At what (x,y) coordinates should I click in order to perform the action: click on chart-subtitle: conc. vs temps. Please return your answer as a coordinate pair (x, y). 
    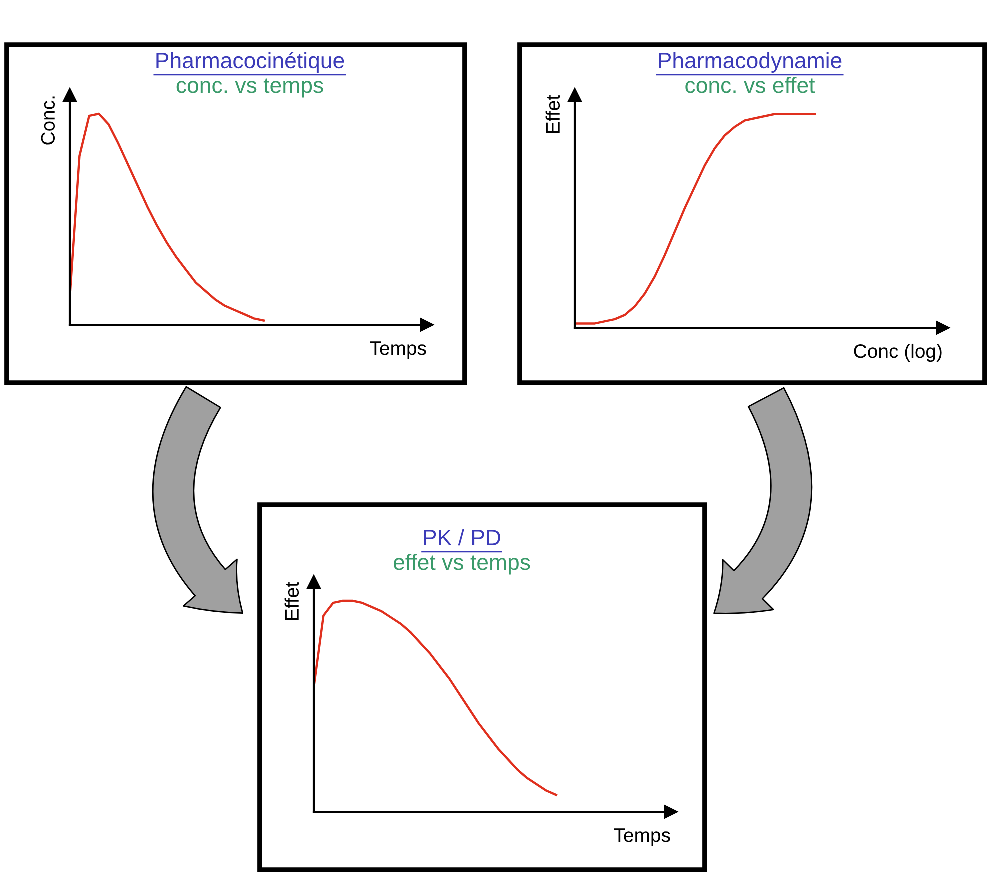
    Looking at the image, I should click on (250, 88).